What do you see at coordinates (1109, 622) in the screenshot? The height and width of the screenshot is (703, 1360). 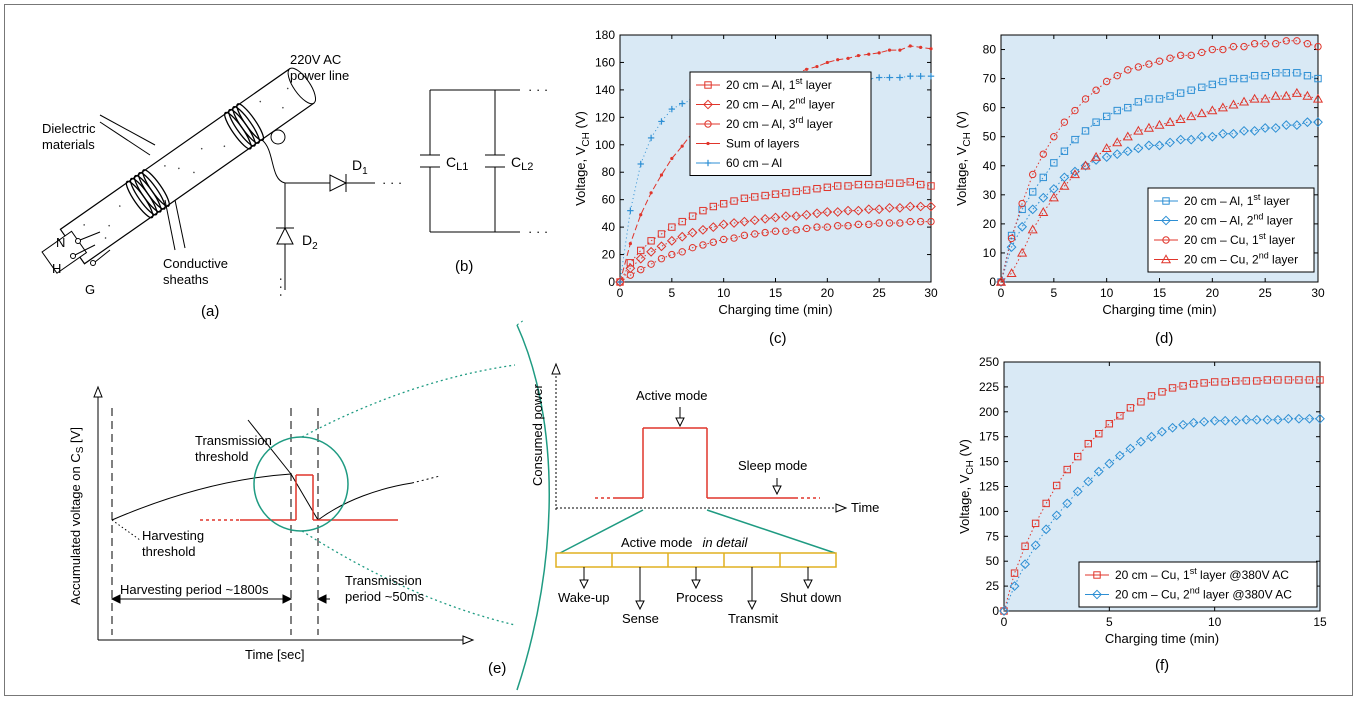 I see `x-tick-label: 5` at bounding box center [1109, 622].